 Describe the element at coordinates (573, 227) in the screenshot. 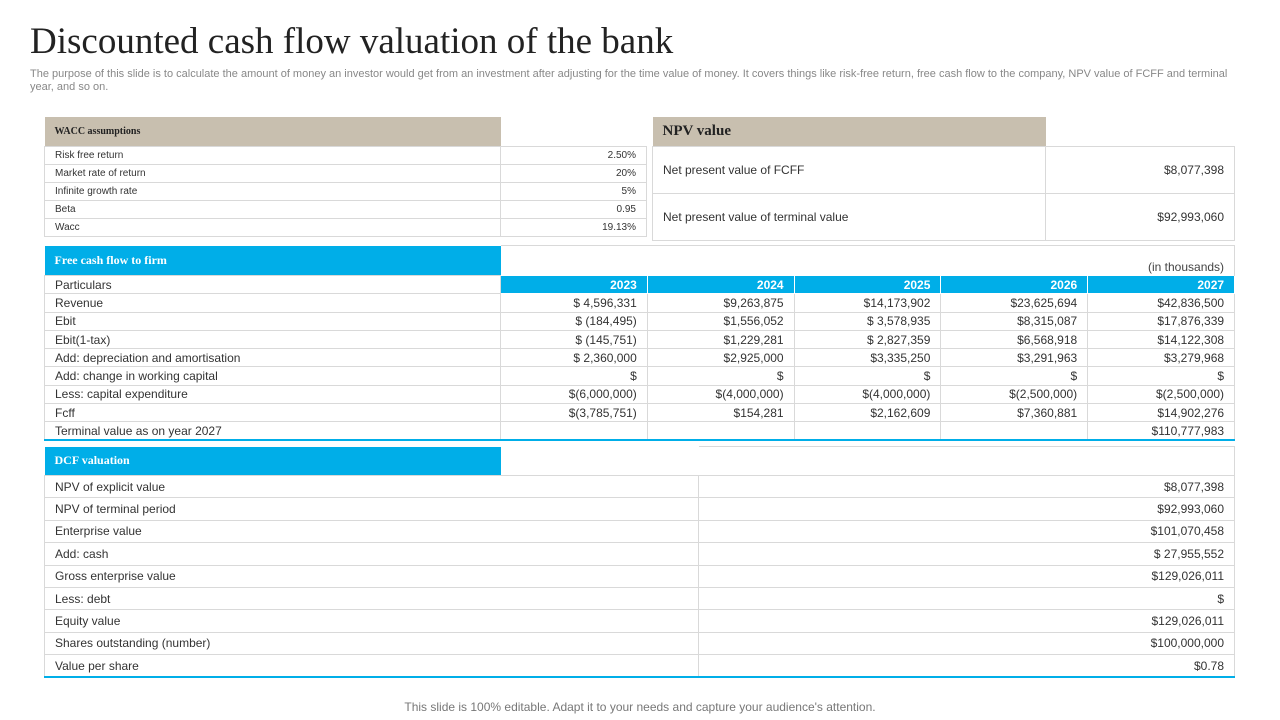

I see `row-value: 19.13%` at that location.